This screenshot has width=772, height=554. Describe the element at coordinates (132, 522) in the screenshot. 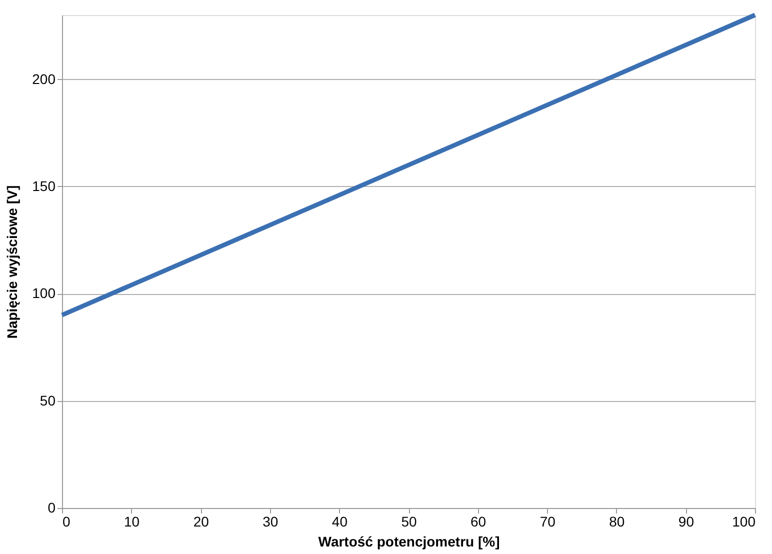

I see `x-tick-label: 10` at that location.